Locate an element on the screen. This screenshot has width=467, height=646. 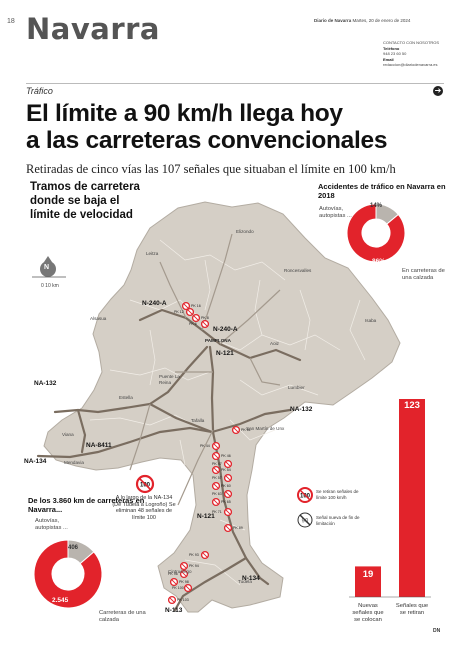
town-label: Roncesvalles is located at coordinates (298, 270).